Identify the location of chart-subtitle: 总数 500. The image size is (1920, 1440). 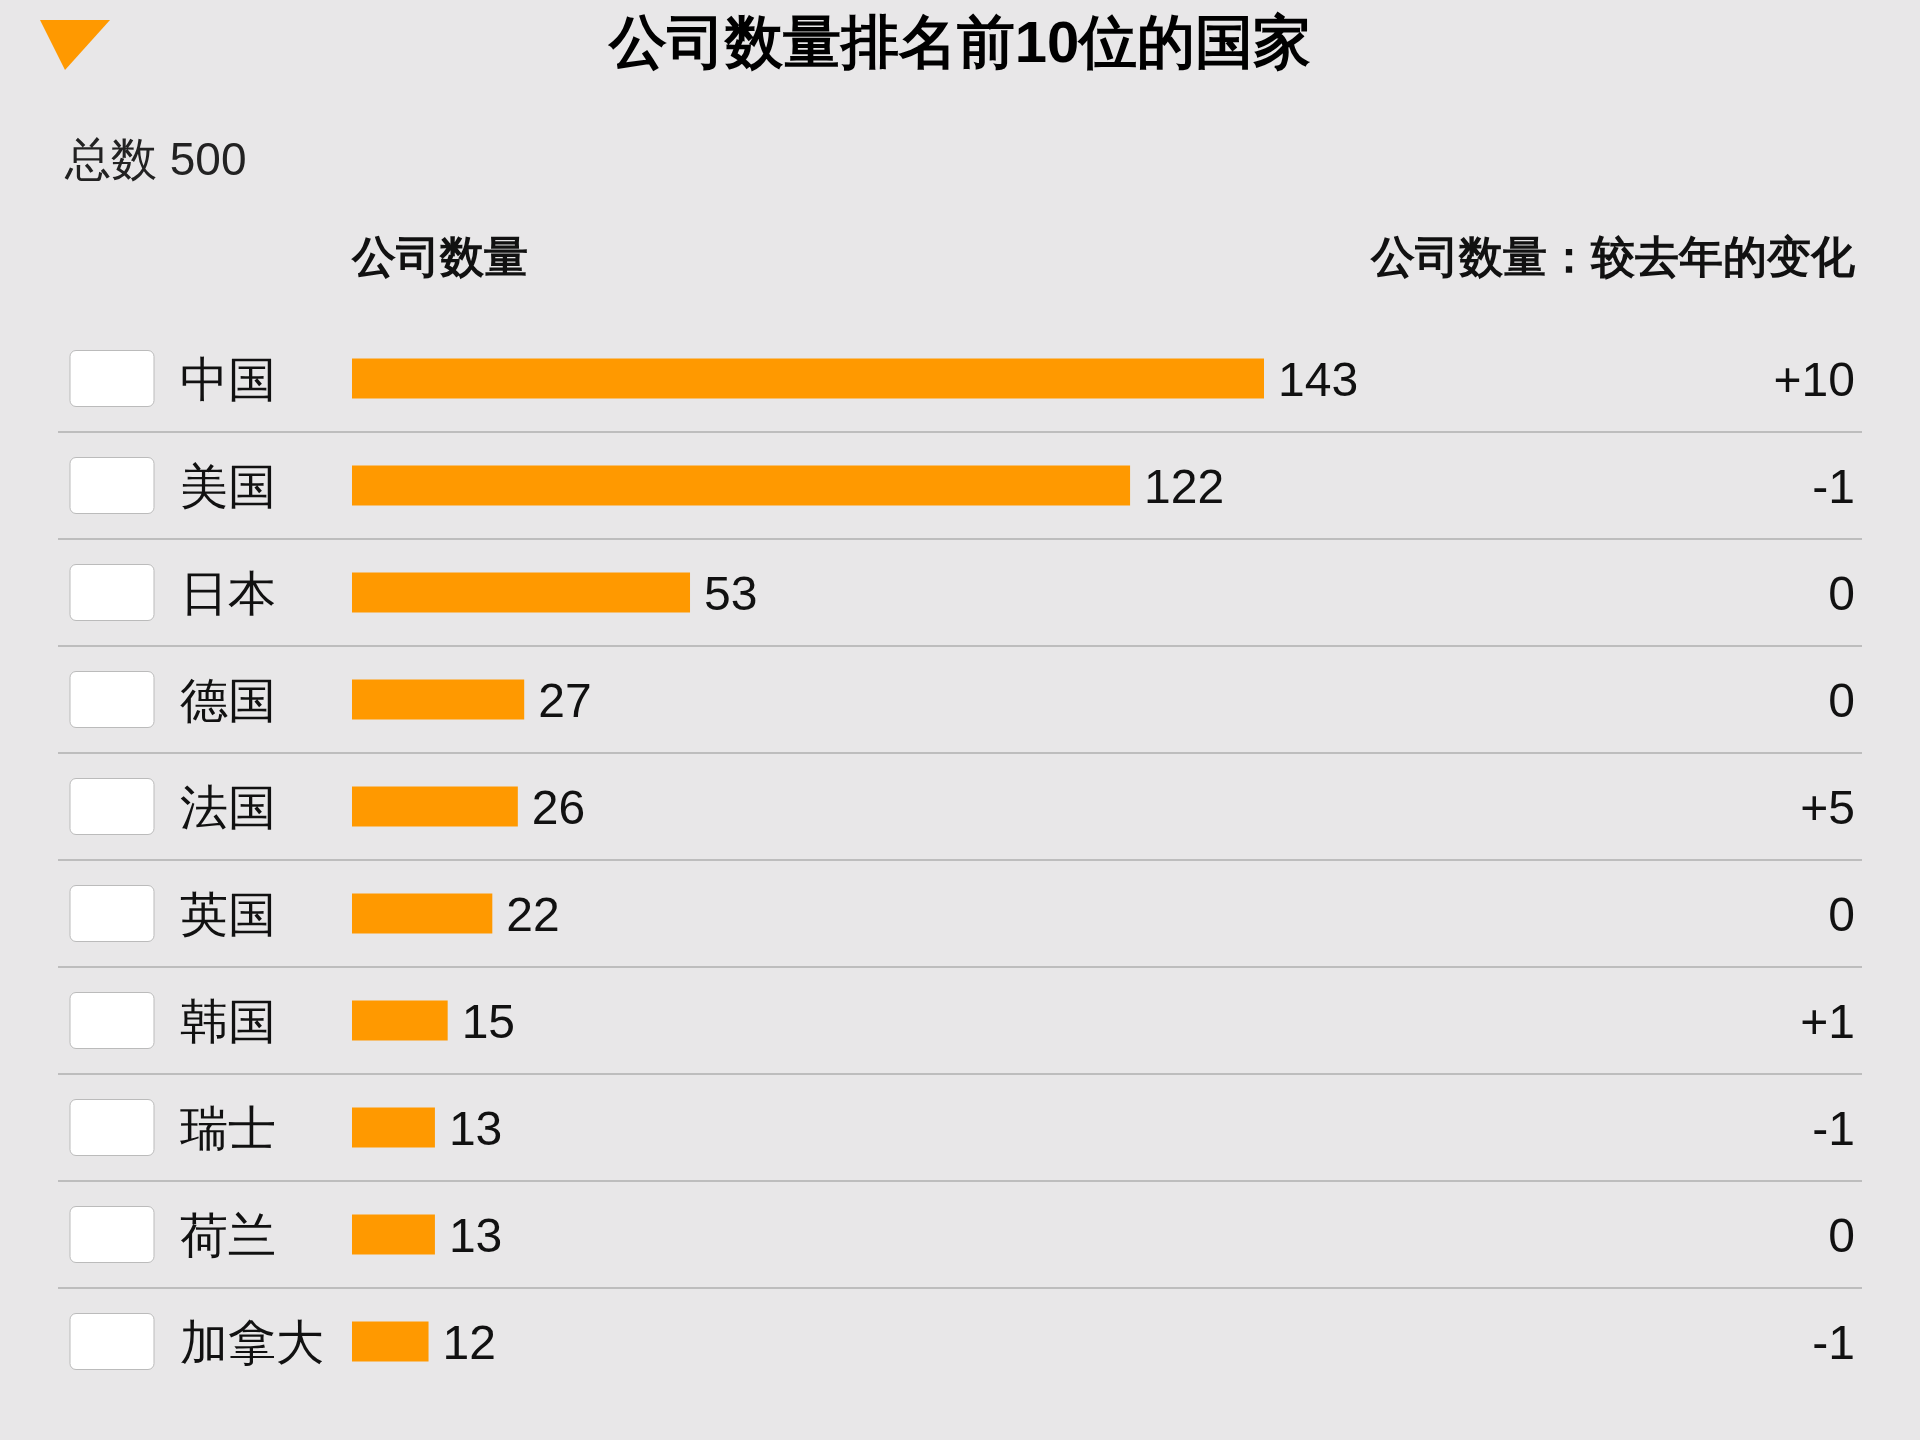
(155, 159).